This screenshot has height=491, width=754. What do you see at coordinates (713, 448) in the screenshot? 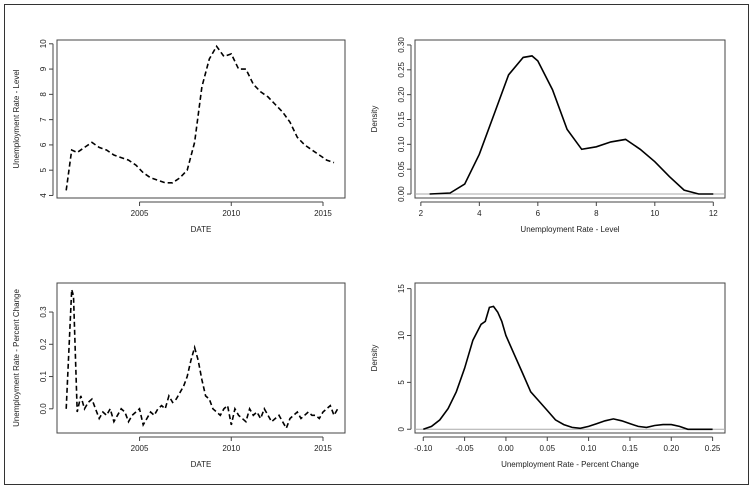
I see `chart4-x-tick-label-0-25: 0.25` at bounding box center [713, 448].